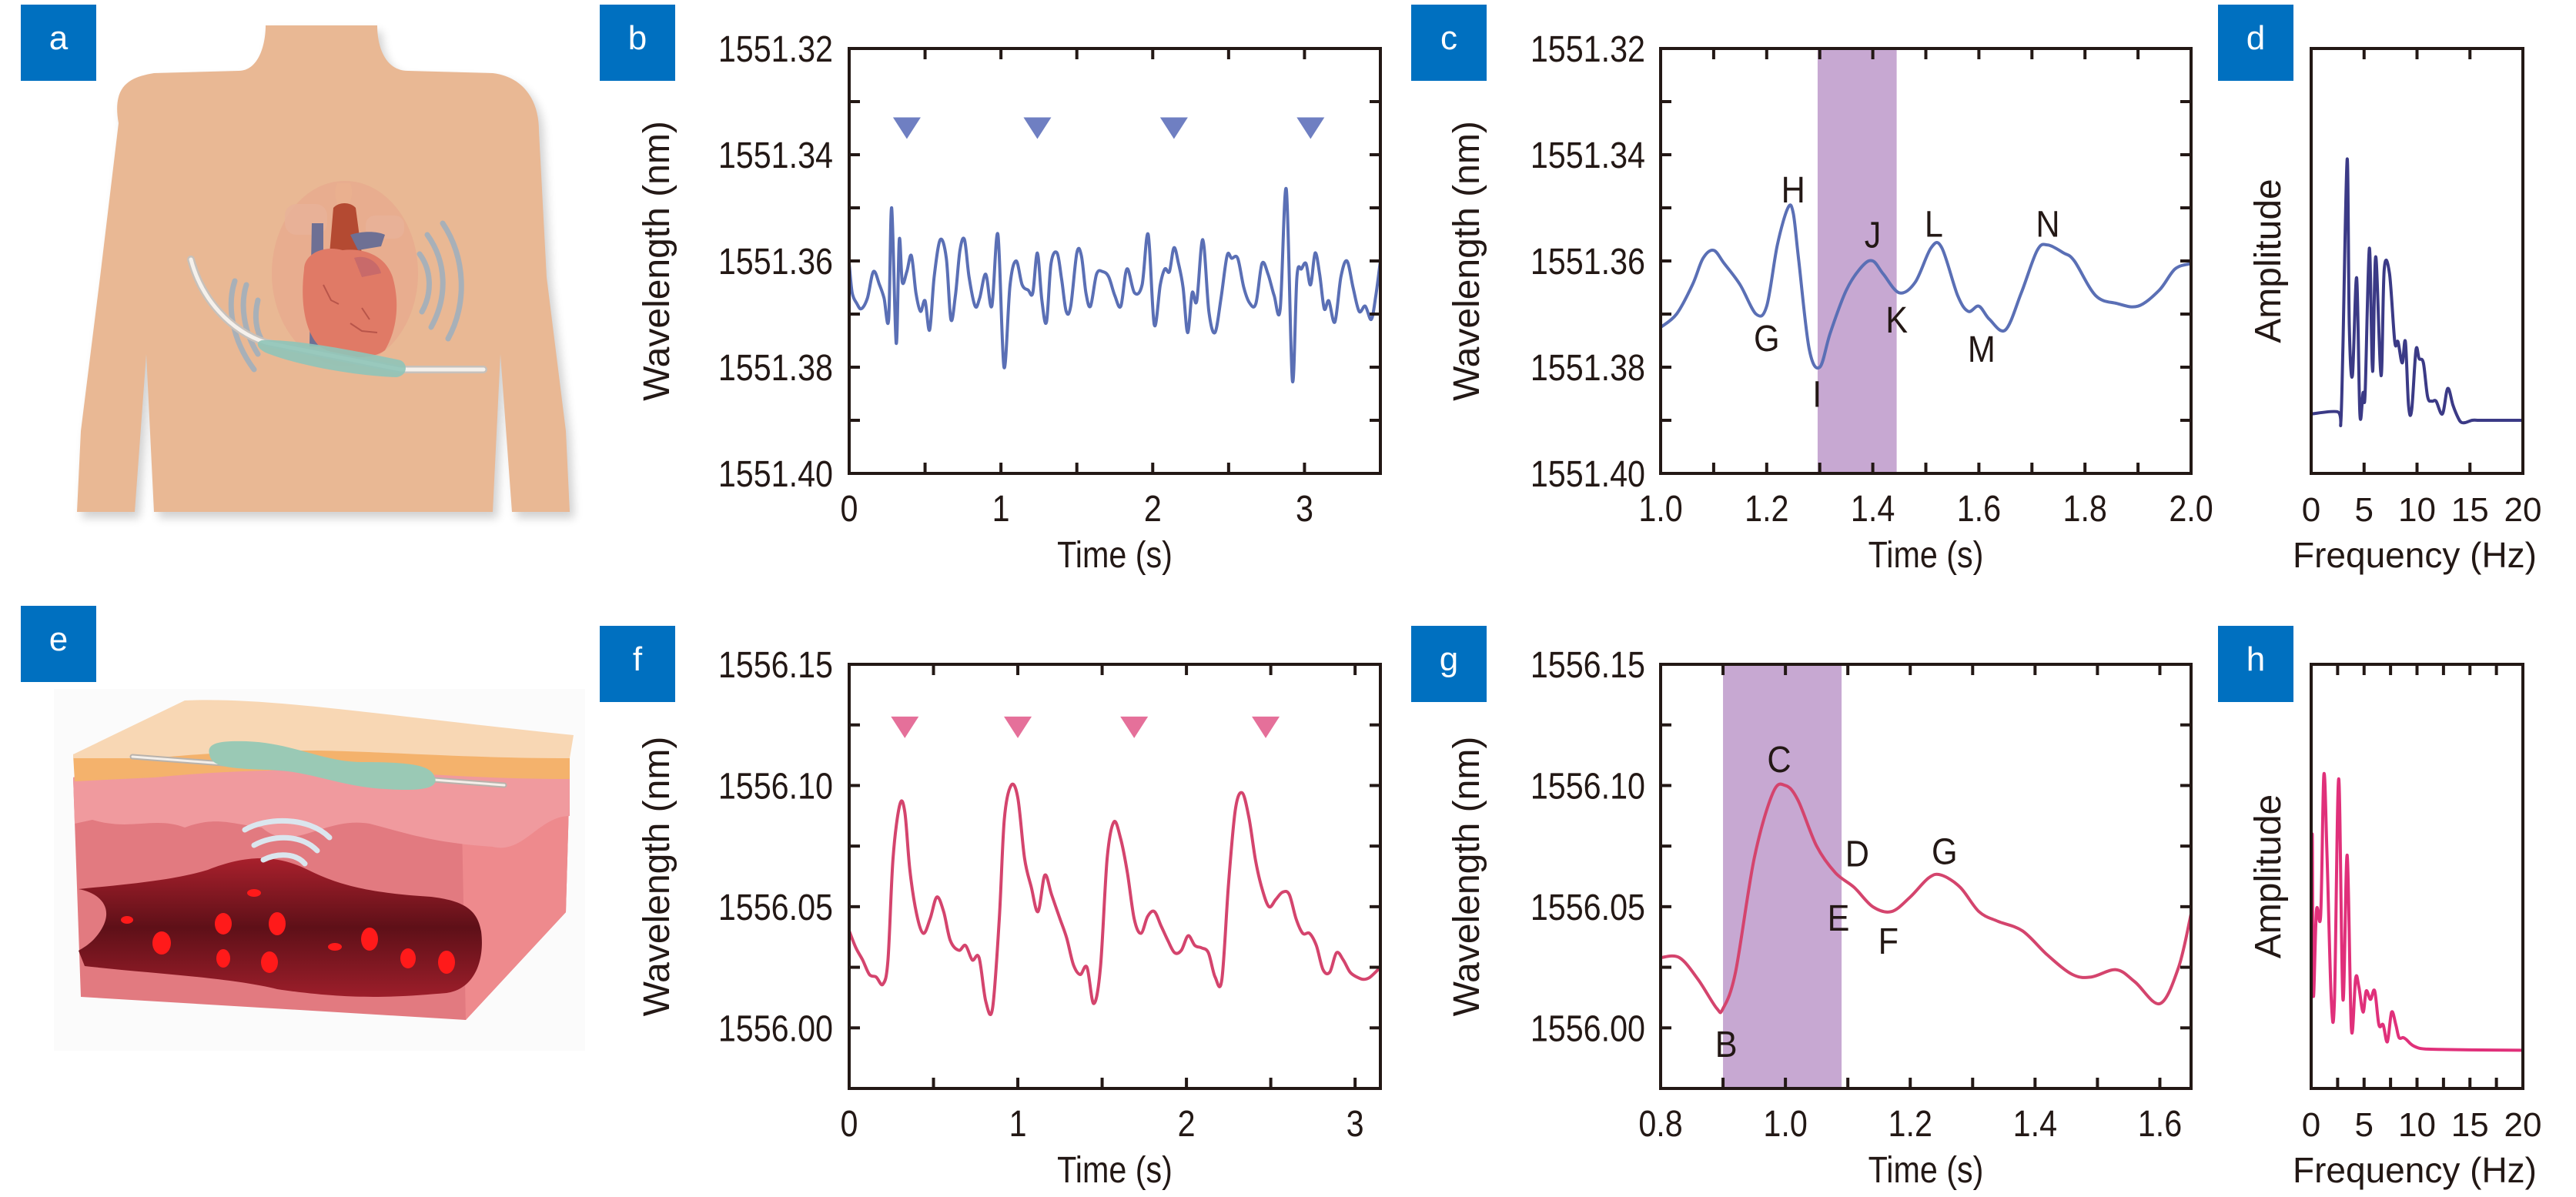  Describe the element at coordinates (1857, 853) in the screenshot. I see `point-annotation: D` at that location.